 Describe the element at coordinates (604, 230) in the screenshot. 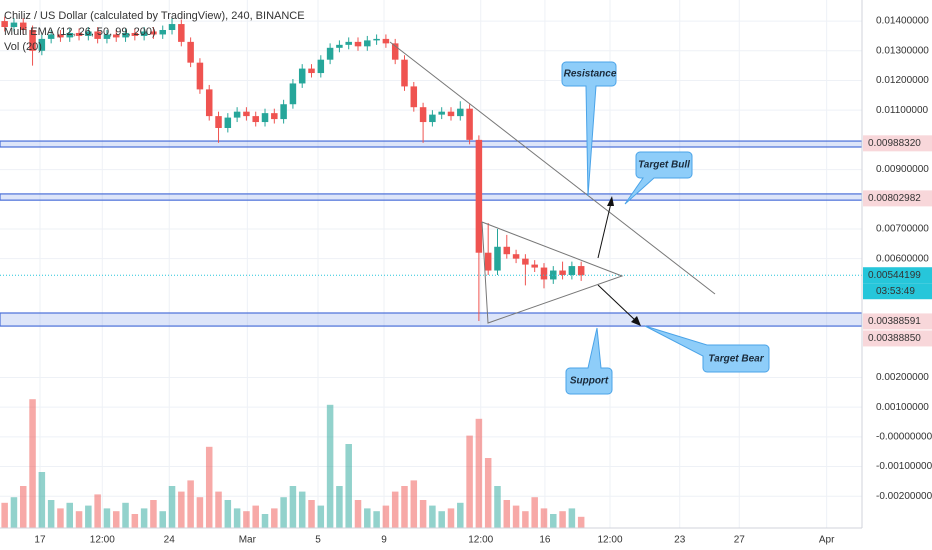

I see `arrow-up` at that location.